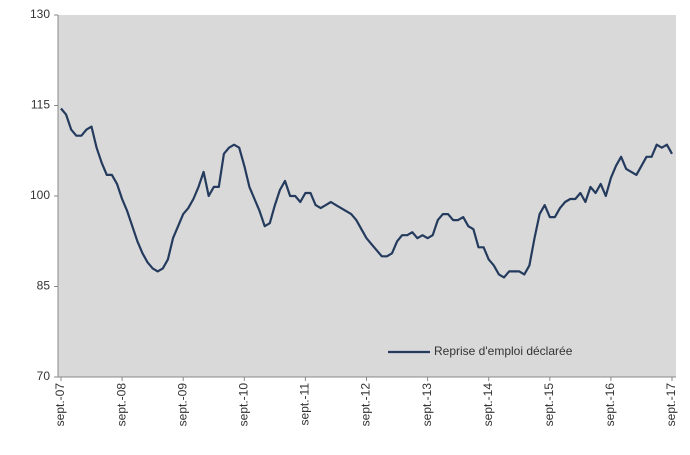 The height and width of the screenshot is (455, 690). What do you see at coordinates (503, 351) in the screenshot?
I see `legend-label: Reprise d'emploi déclarée` at bounding box center [503, 351].